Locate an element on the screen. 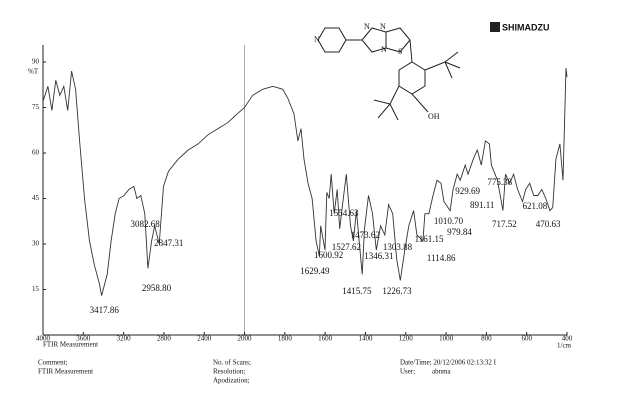 This screenshot has height=402, width=624. peak-label: 1629.49 is located at coordinates (315, 271).